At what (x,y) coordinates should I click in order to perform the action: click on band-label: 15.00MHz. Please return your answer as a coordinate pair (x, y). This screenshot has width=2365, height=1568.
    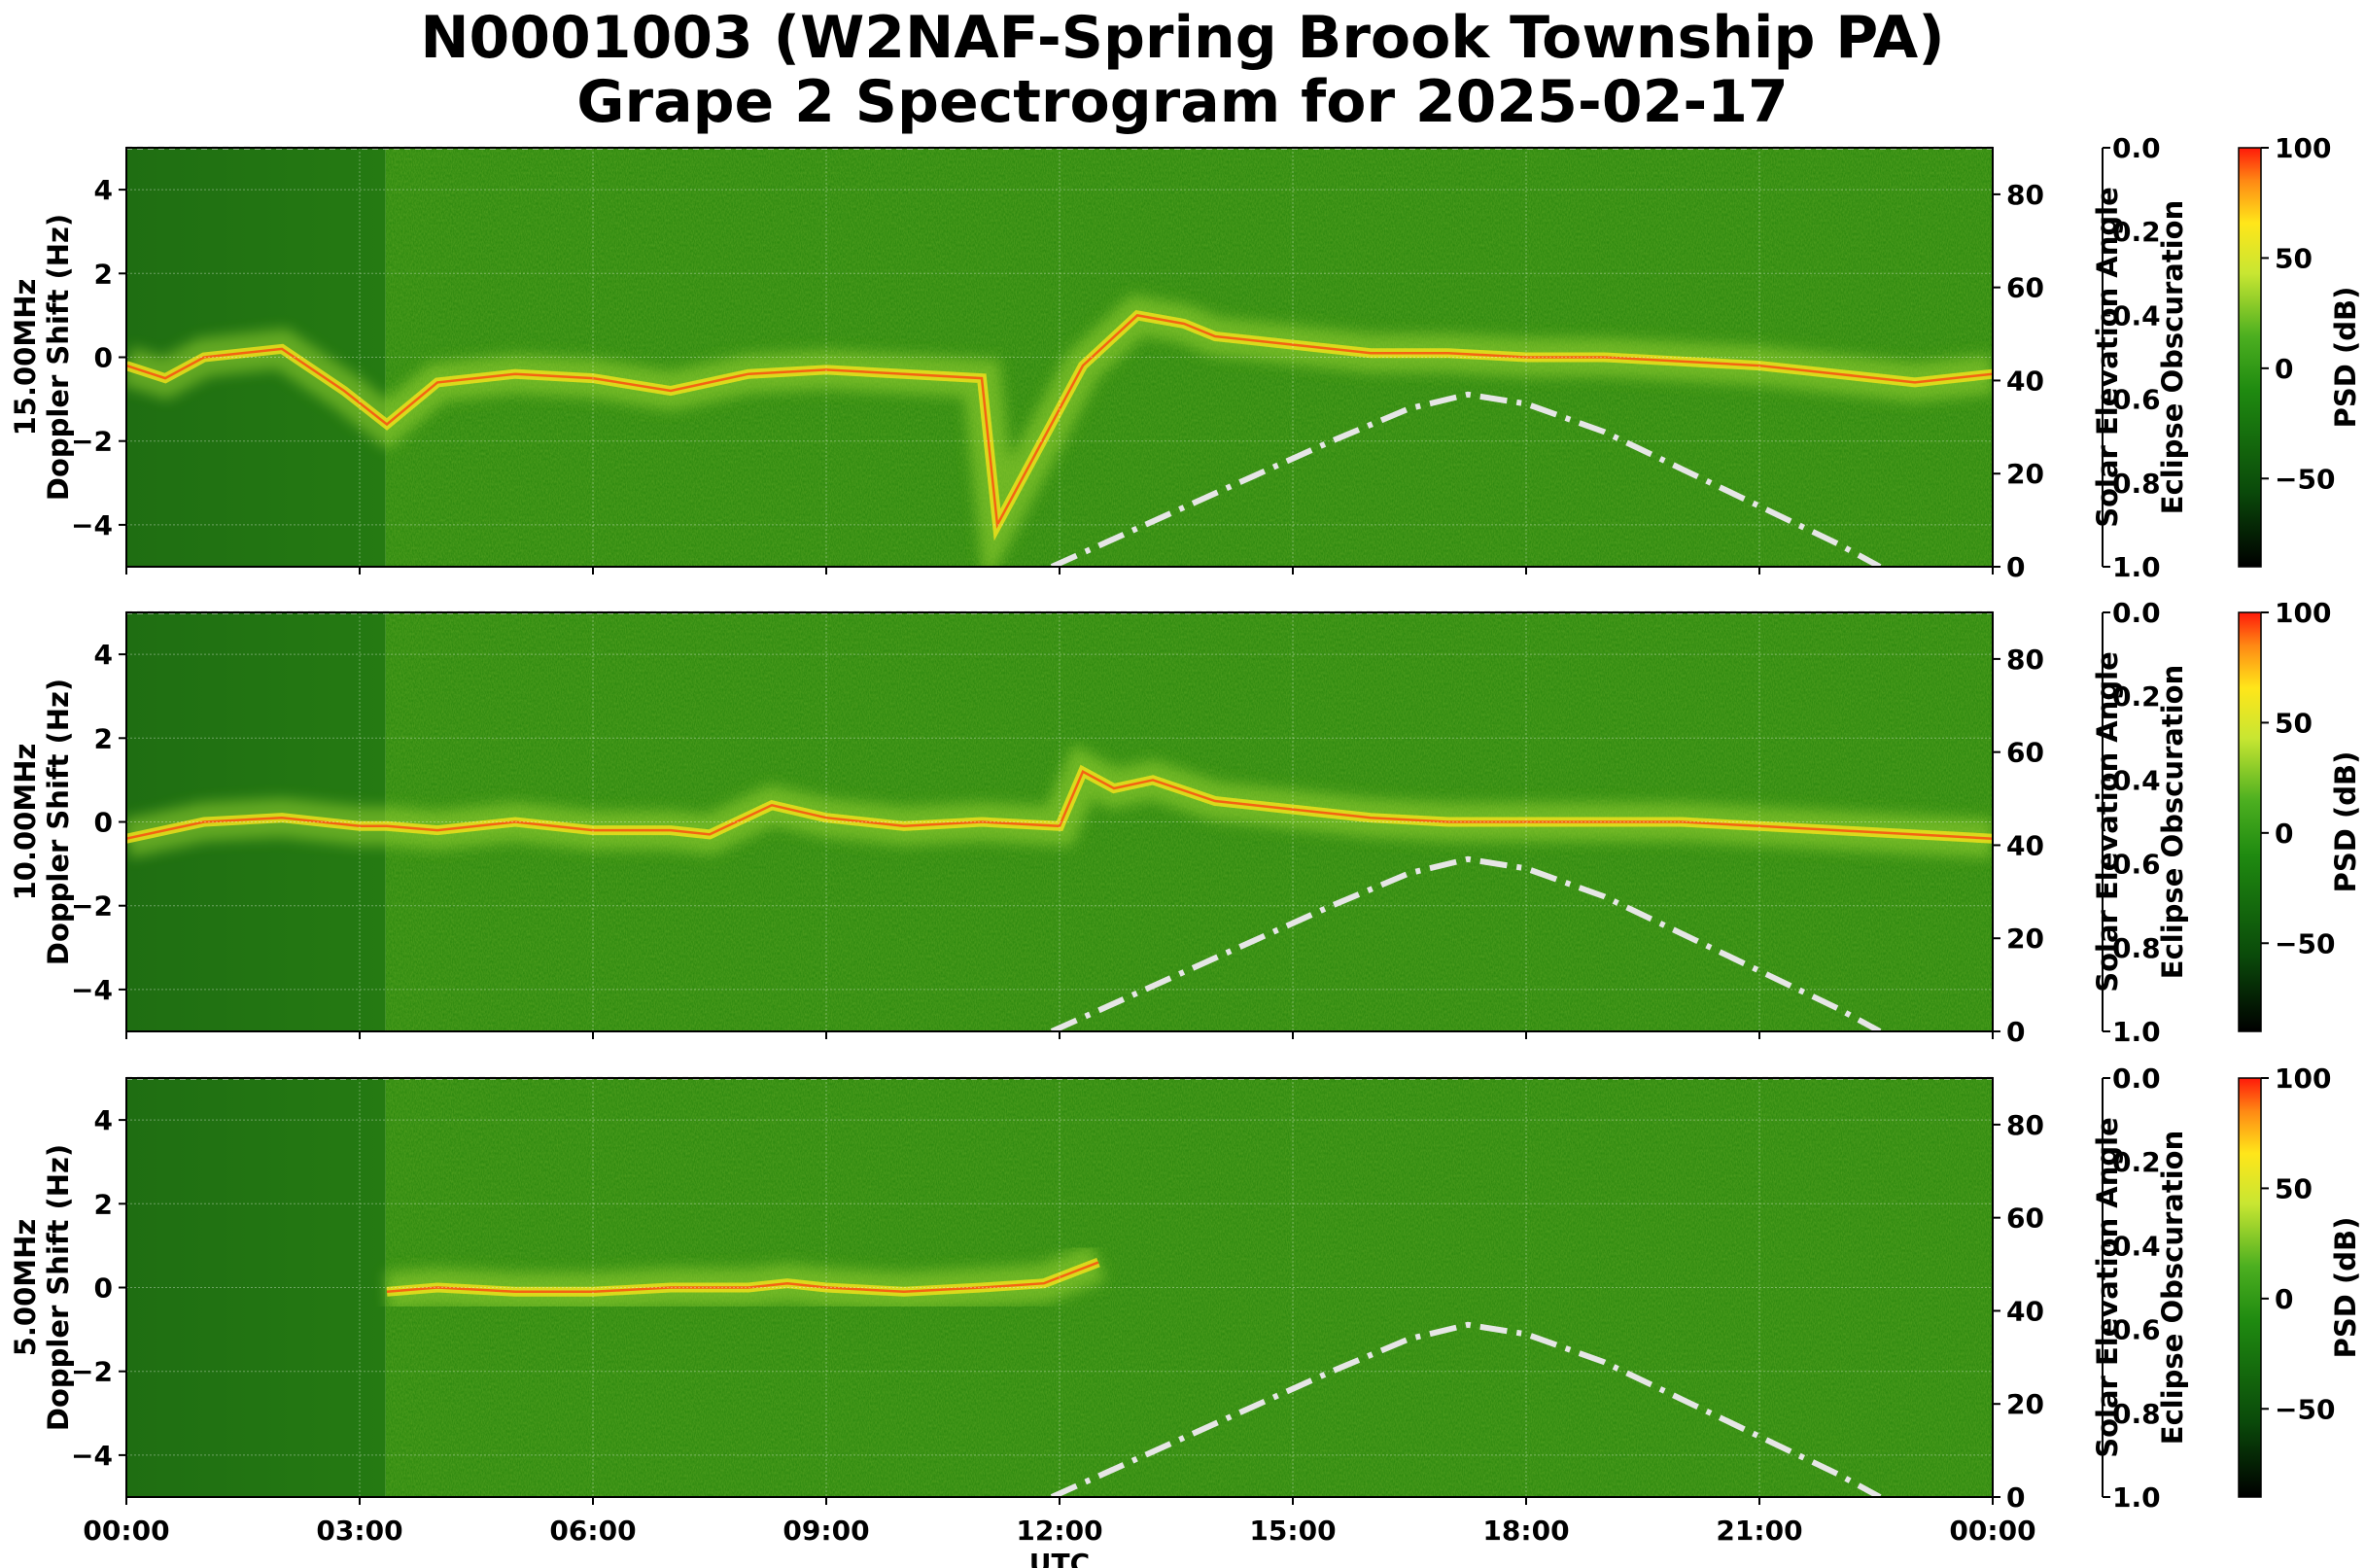
    Looking at the image, I should click on (26, 357).